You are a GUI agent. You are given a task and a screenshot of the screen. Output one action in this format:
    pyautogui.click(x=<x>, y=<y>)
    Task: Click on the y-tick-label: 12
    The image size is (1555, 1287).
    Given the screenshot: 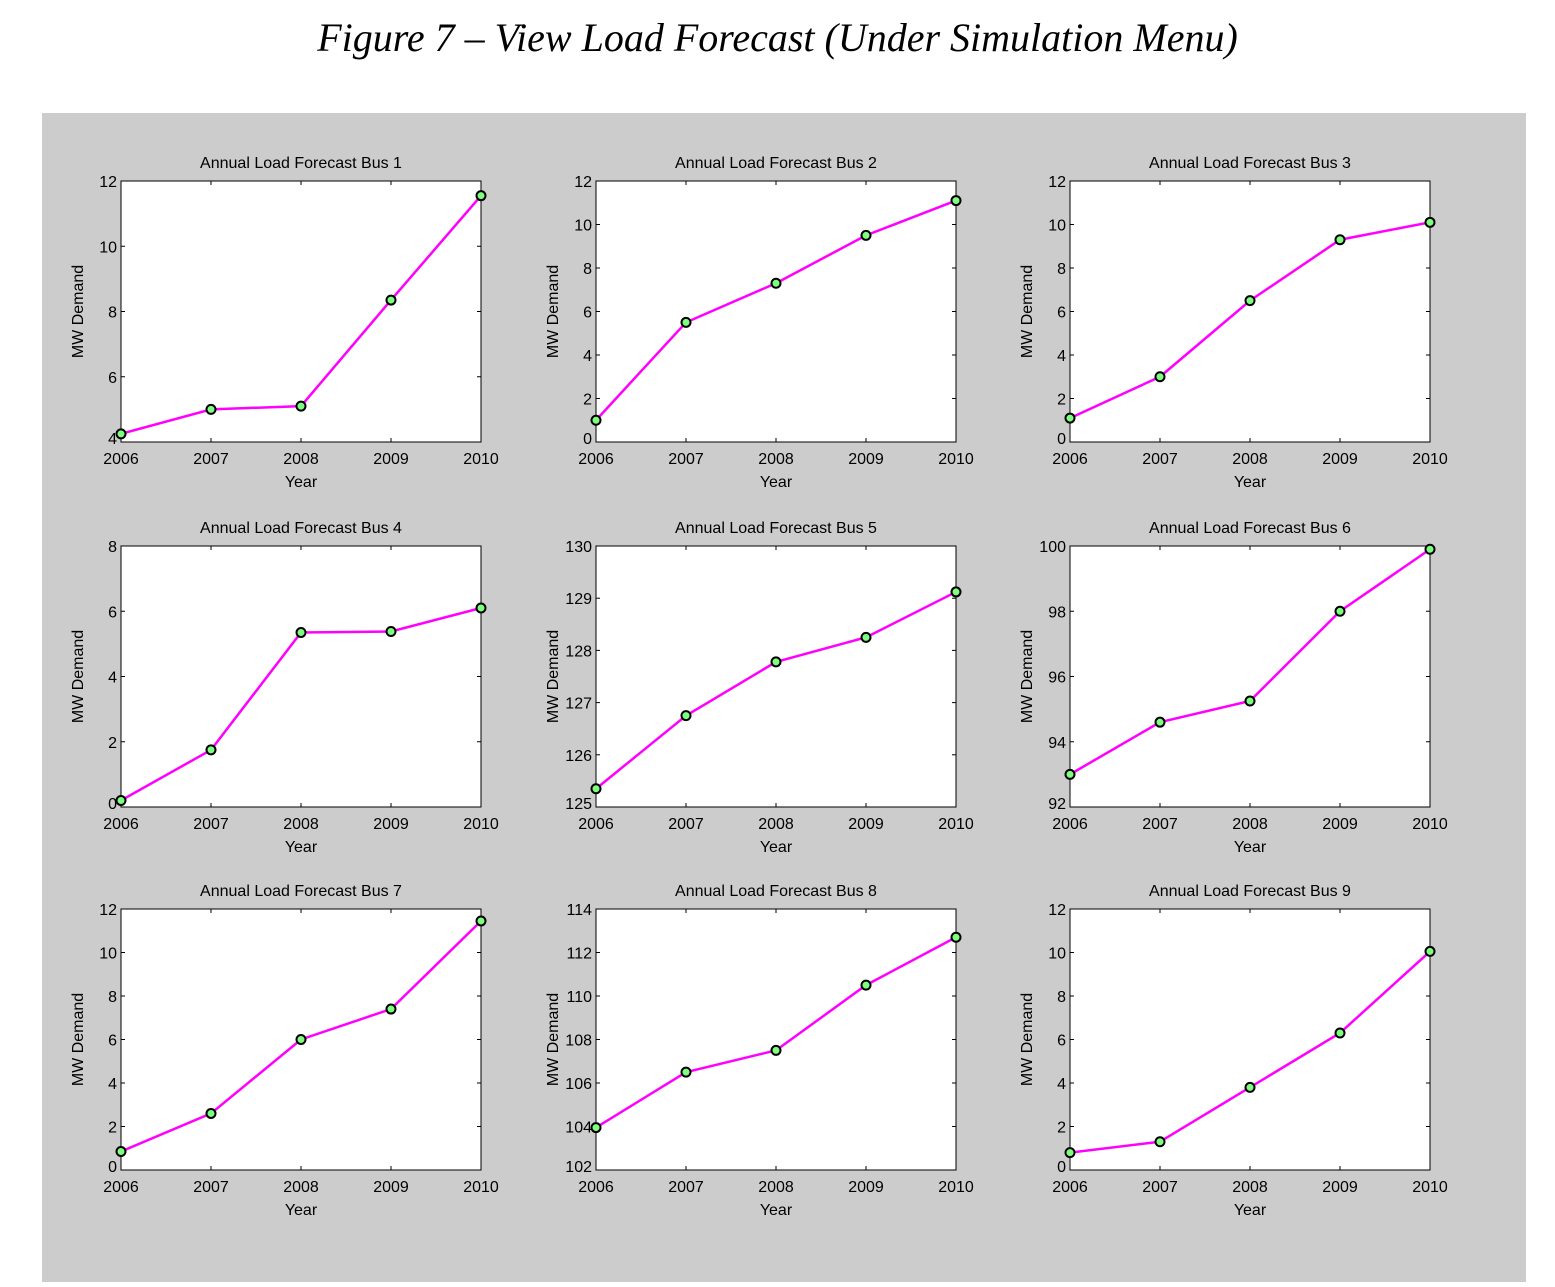 What is the action you would take?
    pyautogui.click(x=108, y=910)
    